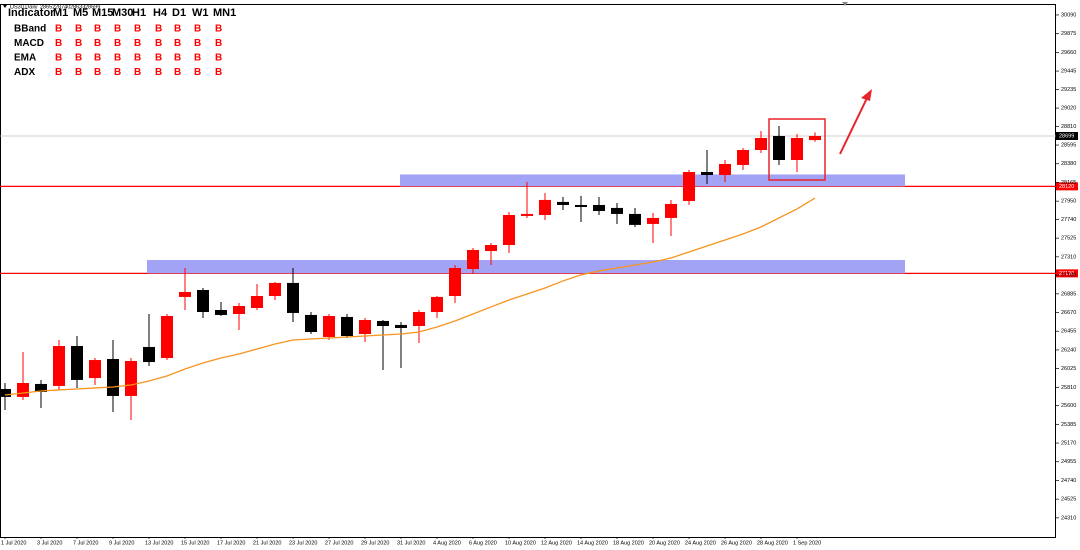 The width and height of the screenshot is (1080, 550). What do you see at coordinates (339, 543) in the screenshot?
I see `x-tick-label: 27 Jul 2020` at bounding box center [339, 543].